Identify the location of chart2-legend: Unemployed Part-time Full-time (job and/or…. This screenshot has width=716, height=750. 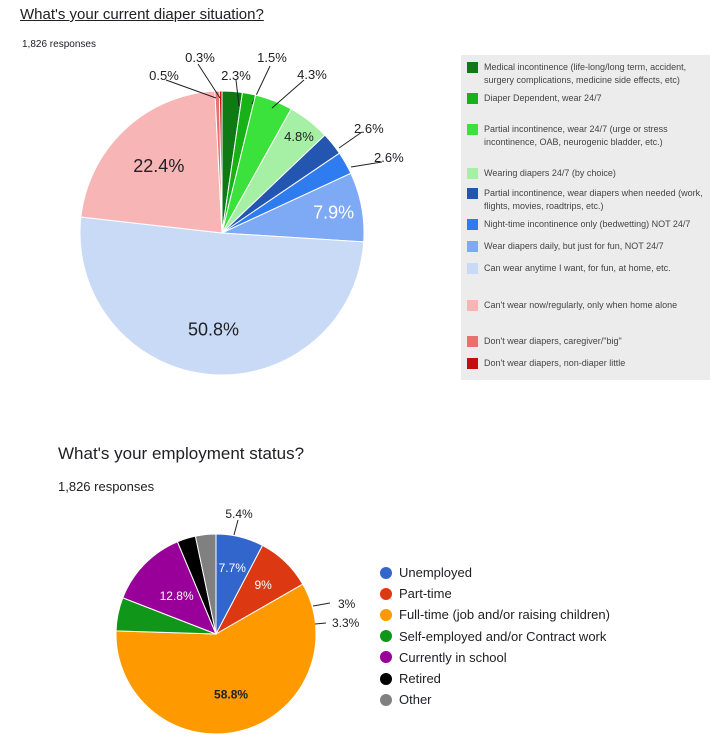
(495, 636).